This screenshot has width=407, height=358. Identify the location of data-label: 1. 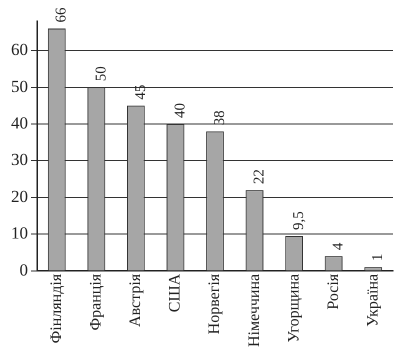
(378, 258).